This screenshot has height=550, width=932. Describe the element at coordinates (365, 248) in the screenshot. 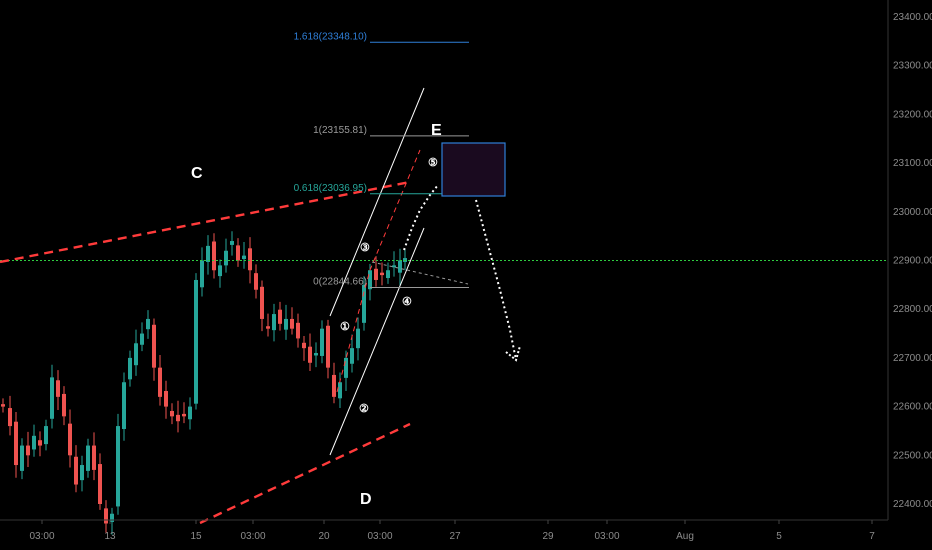

I see `wave-label-3: ③` at that location.